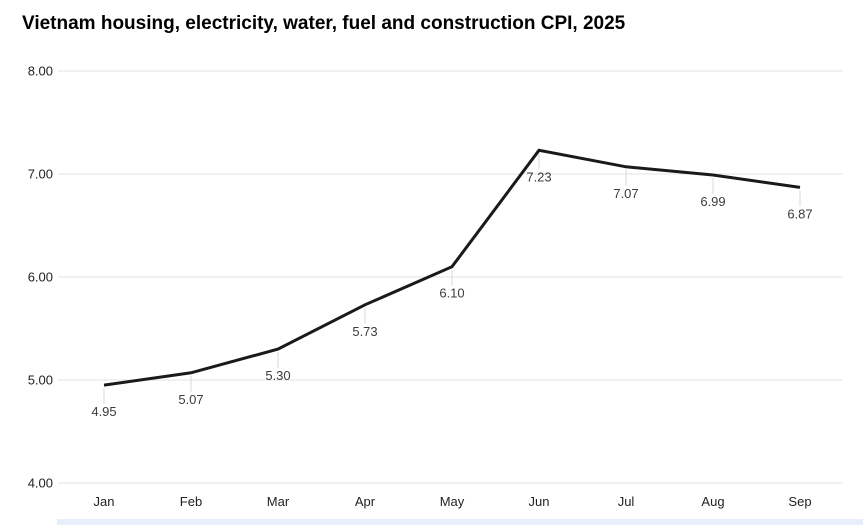  What do you see at coordinates (40, 483) in the screenshot?
I see `y-tick-label: 4.00` at bounding box center [40, 483].